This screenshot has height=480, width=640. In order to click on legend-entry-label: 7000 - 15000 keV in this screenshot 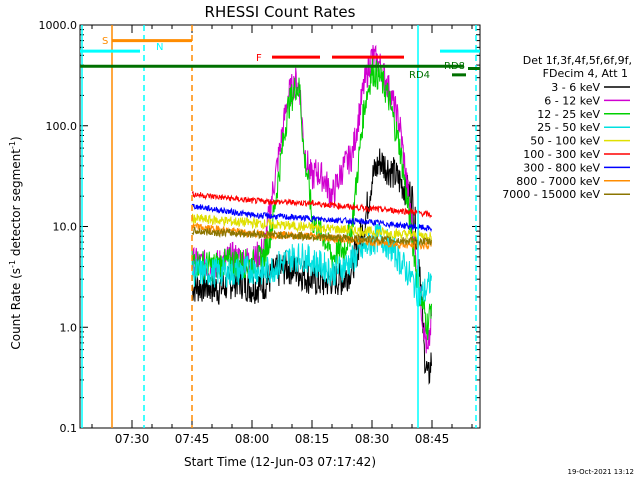, I will do `click(551, 194)`.